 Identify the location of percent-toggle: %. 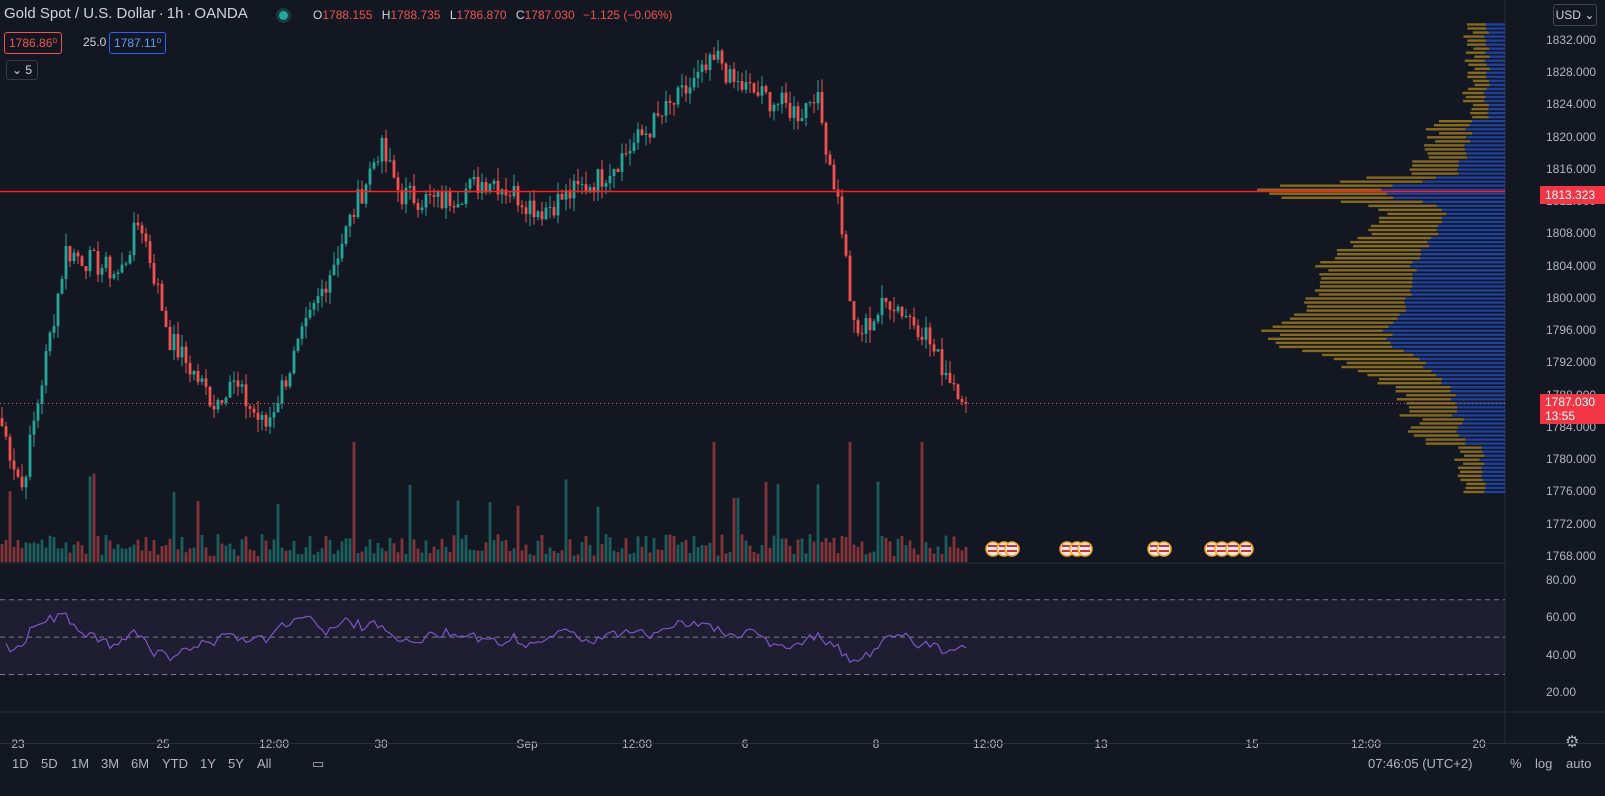
(1516, 763).